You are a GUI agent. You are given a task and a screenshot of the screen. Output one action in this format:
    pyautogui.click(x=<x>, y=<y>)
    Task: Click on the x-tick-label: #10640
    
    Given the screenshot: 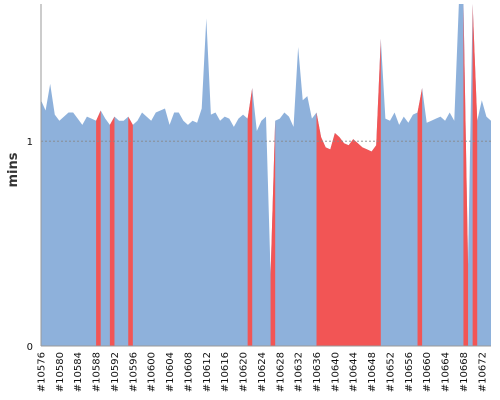 What is the action you would take?
    pyautogui.click(x=335, y=372)
    